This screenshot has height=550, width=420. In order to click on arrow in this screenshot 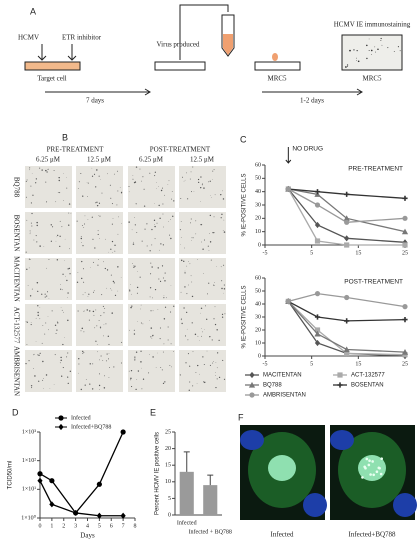, I will do `click(204, 32)`.